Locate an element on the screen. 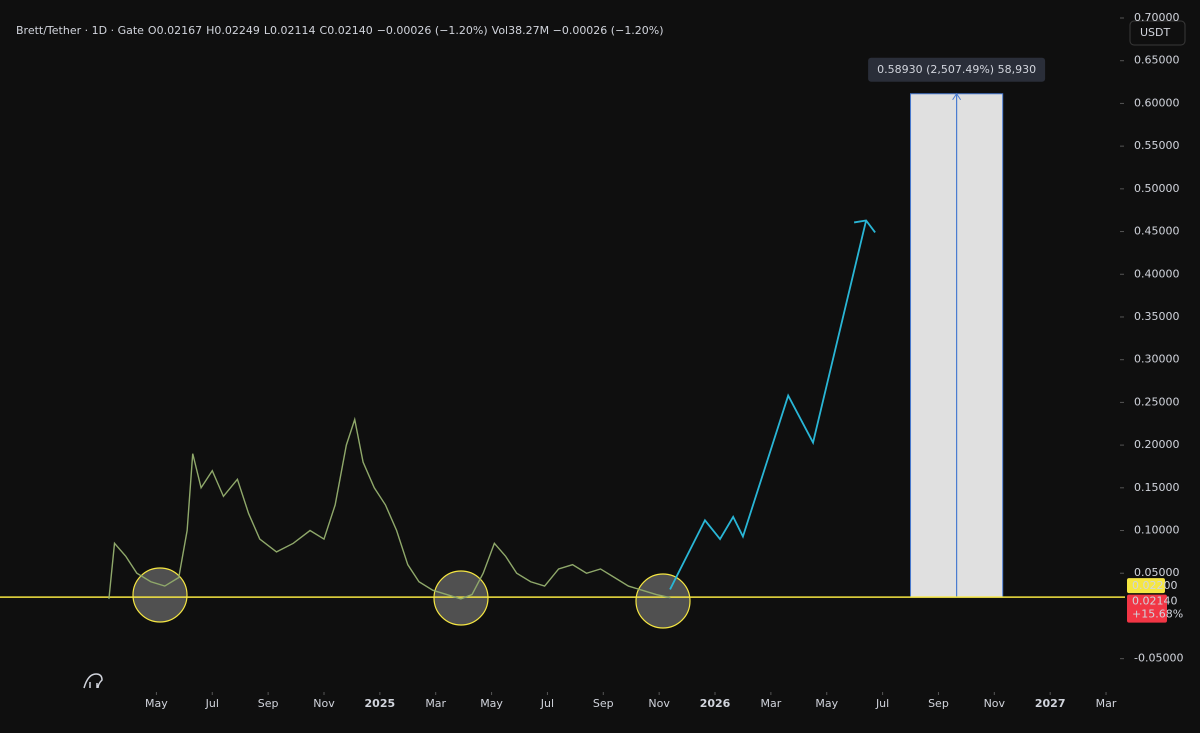  header-text: 0.02114 is located at coordinates (293, 30).